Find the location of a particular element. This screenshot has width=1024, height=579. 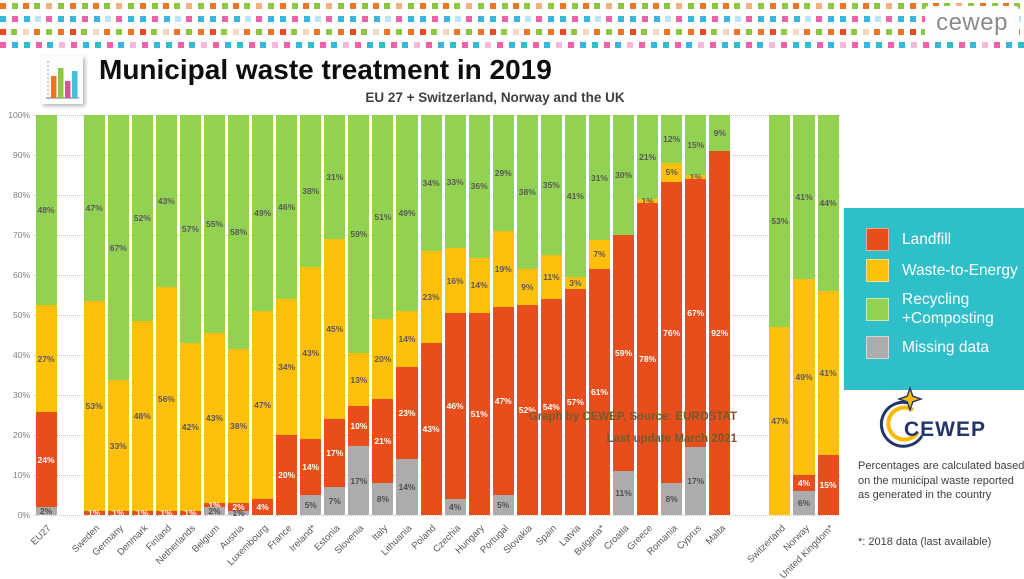

group-gap is located at coordinates (750, 315).